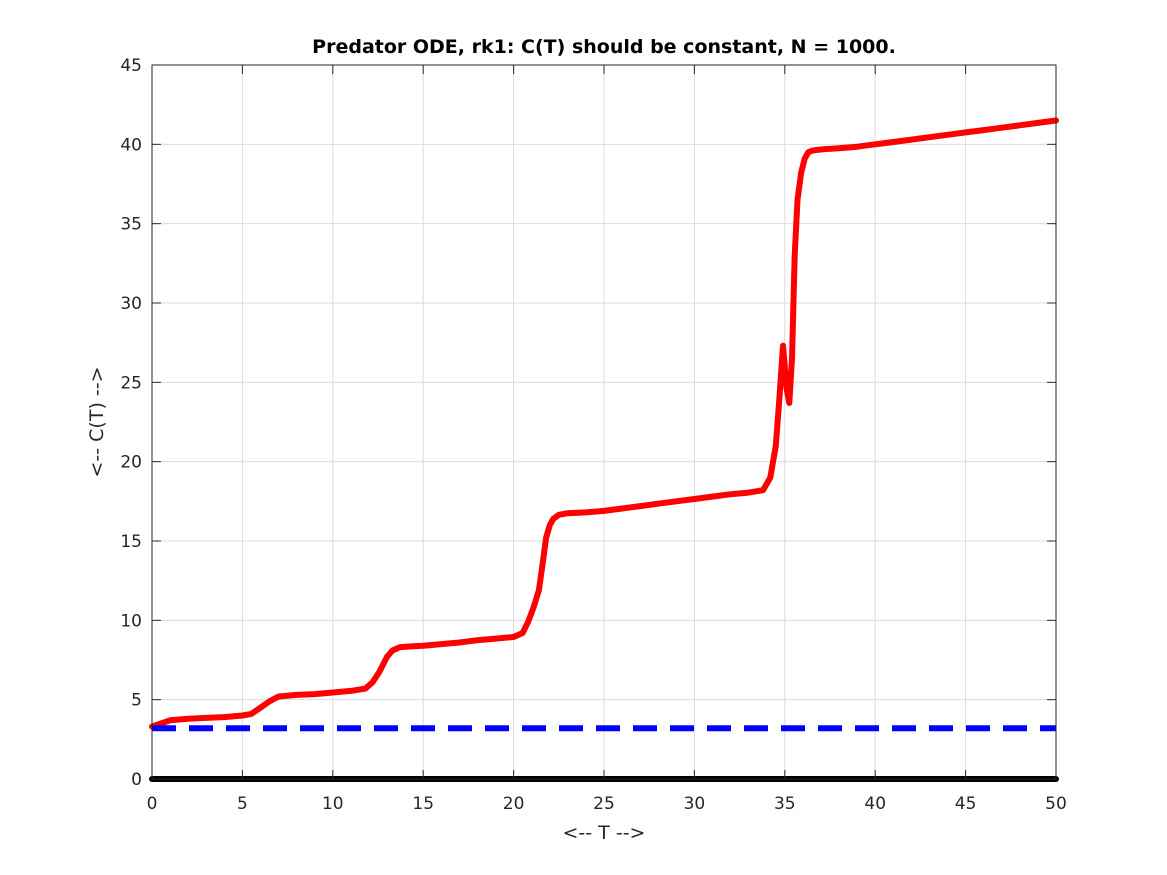 The width and height of the screenshot is (1167, 875). Describe the element at coordinates (136, 780) in the screenshot. I see `y-tick-label: 0` at that location.